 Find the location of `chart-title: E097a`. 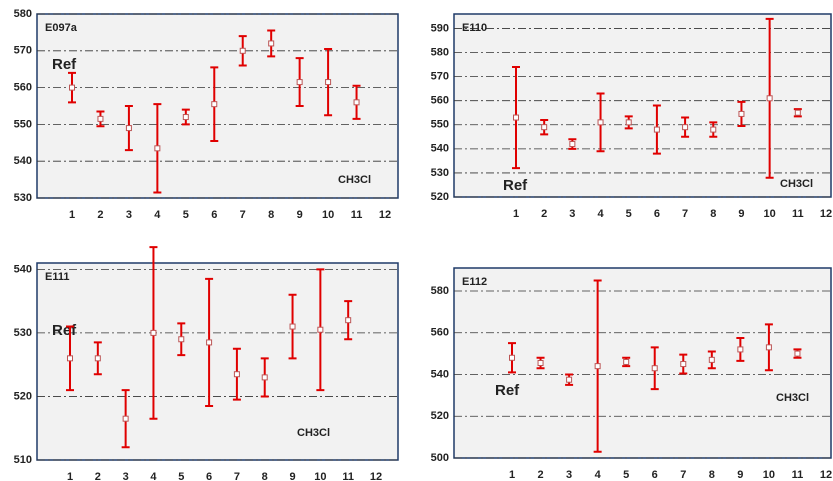

chart-title: E097a is located at coordinates (61, 28).